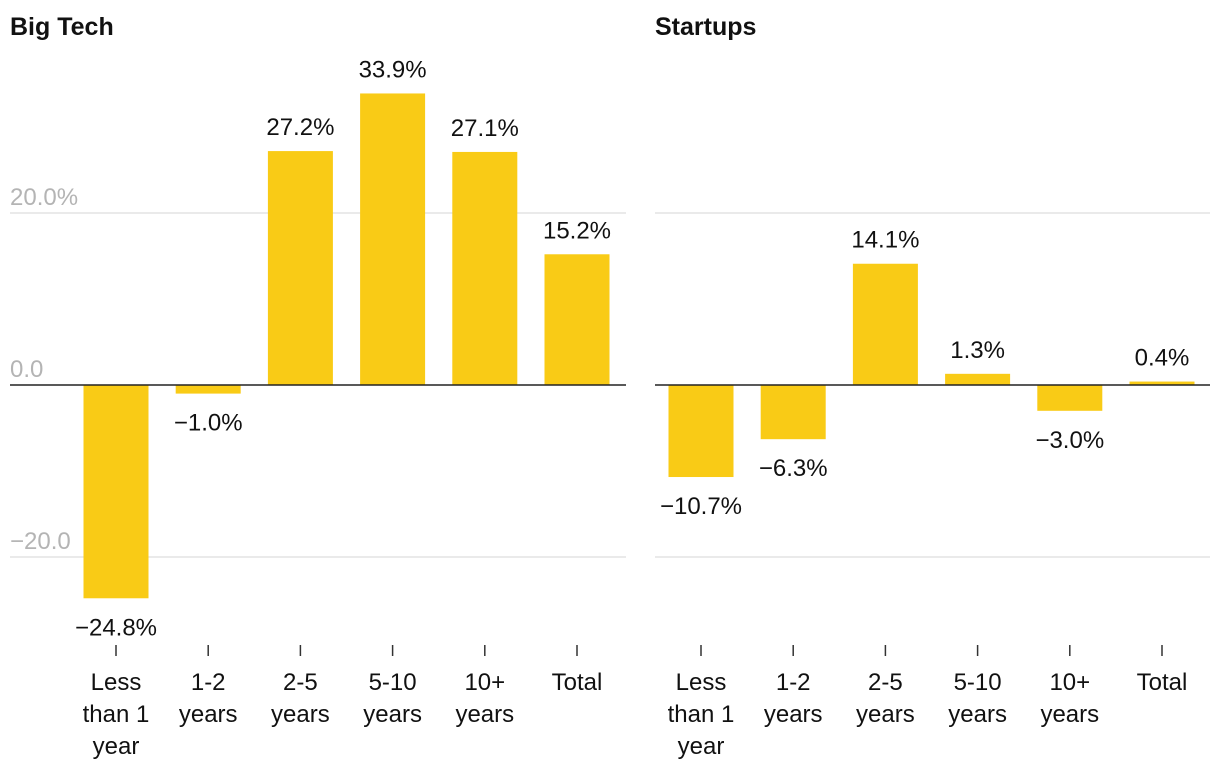 The height and width of the screenshot is (772, 1220). I want to click on data-label: 0.4%, so click(1162, 358).